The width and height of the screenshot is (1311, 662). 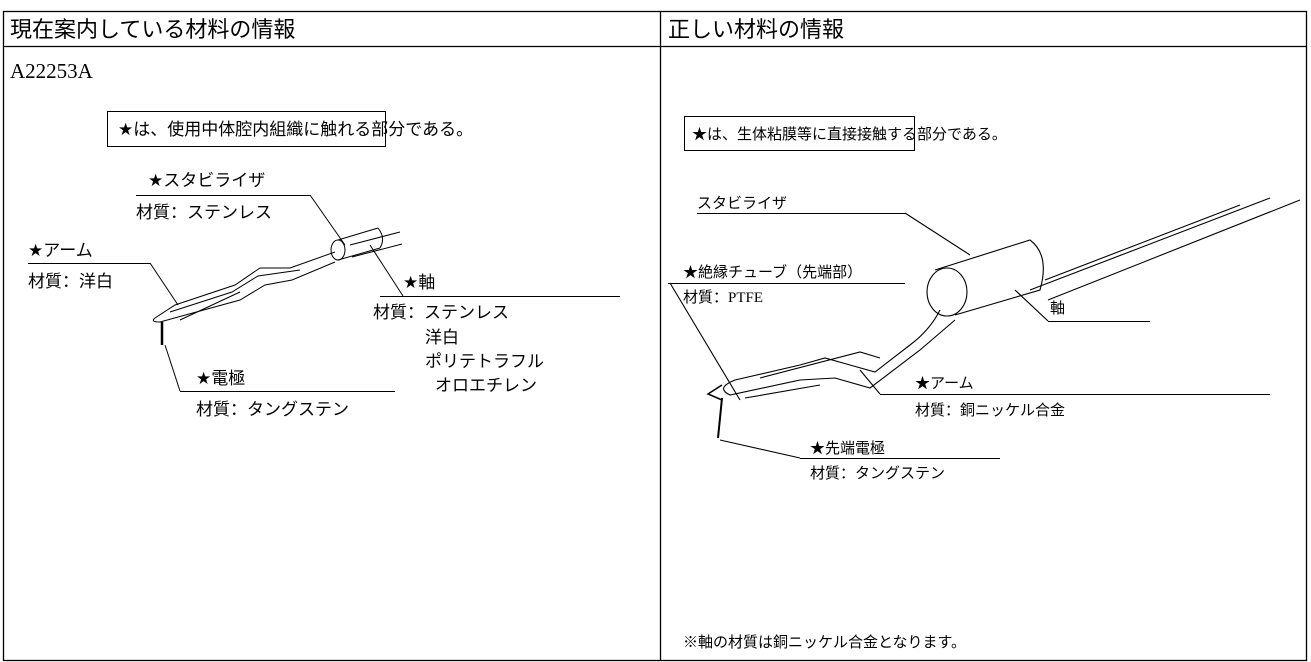 I want to click on diagram-left, so click(x=324, y=293).